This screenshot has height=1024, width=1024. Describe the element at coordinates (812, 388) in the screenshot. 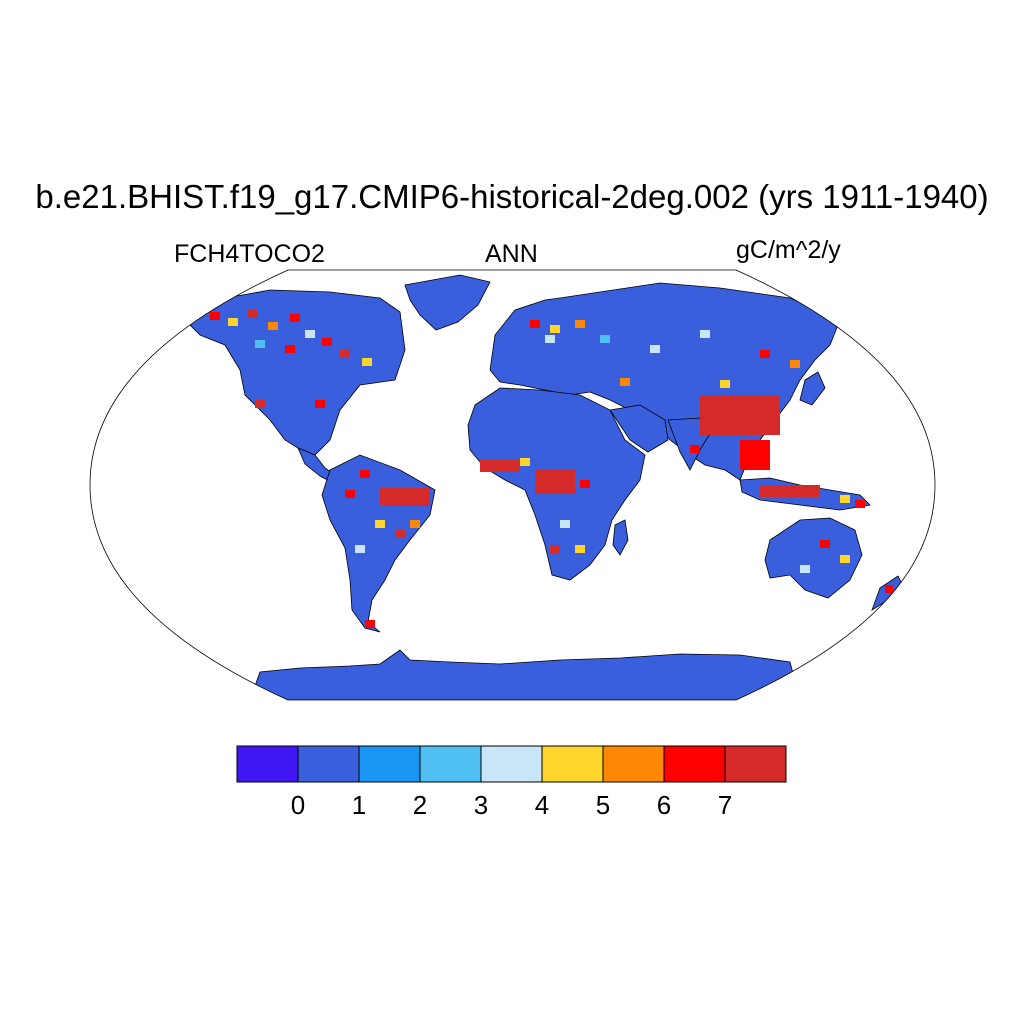

I see `japan-land` at that location.